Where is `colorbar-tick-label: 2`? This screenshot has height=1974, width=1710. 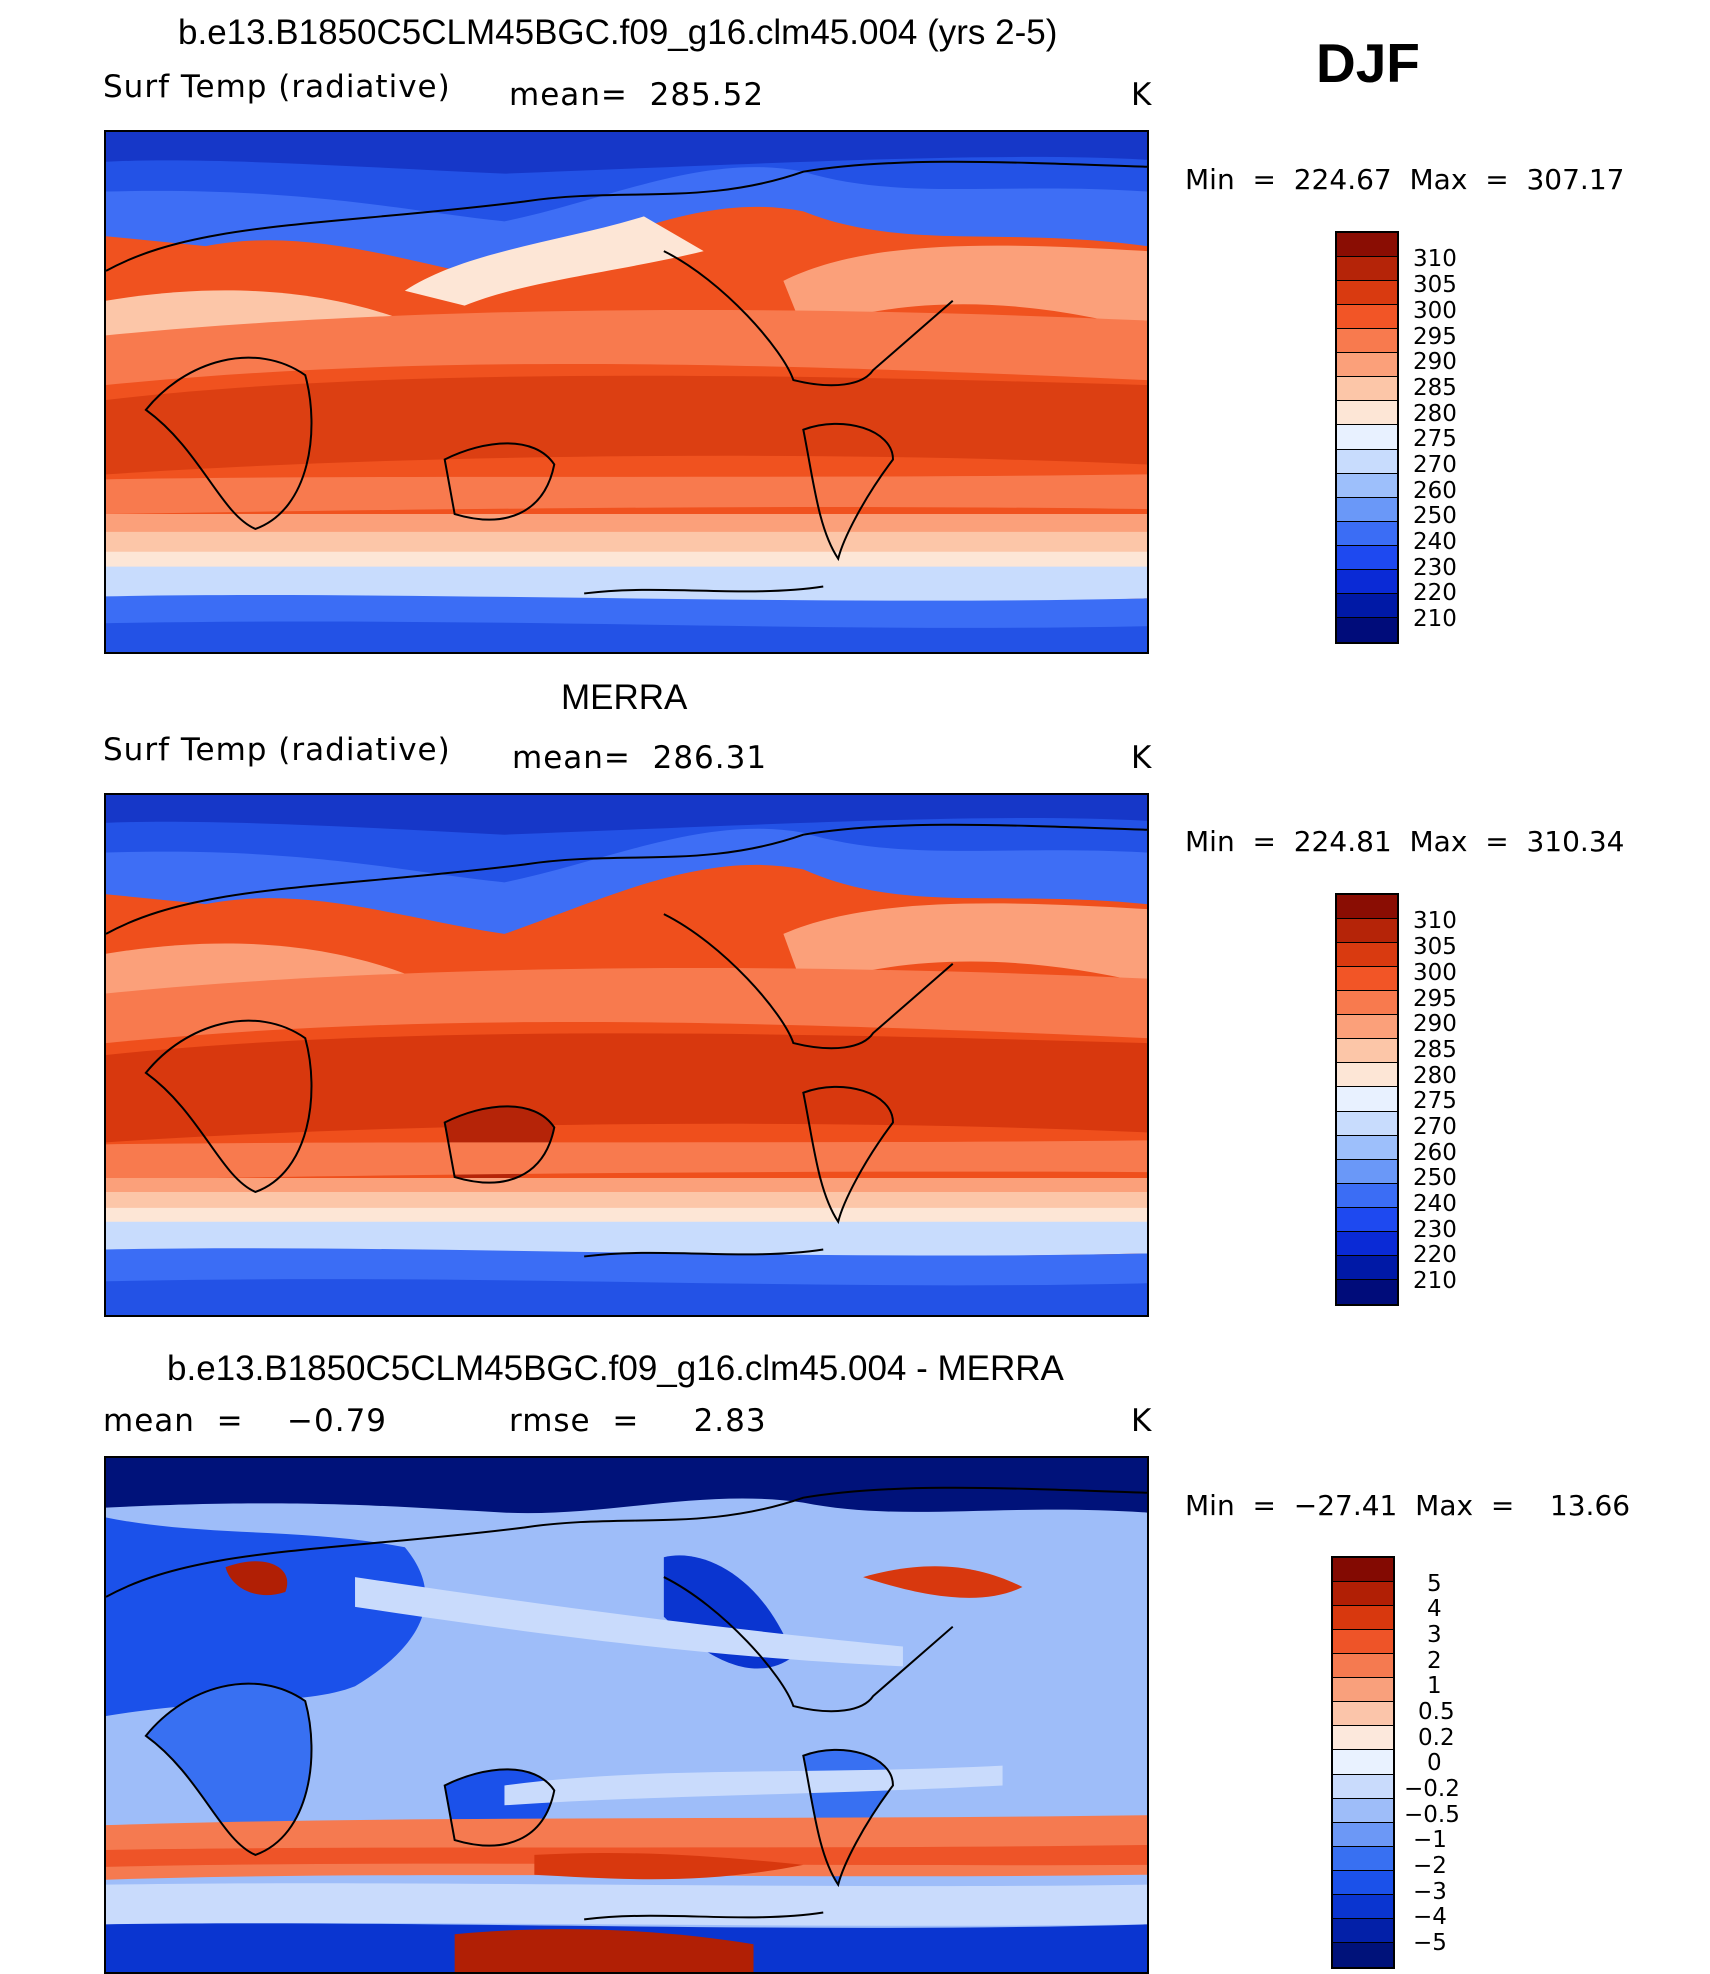
colorbar-tick-label: 2 is located at coordinates (1434, 1661).